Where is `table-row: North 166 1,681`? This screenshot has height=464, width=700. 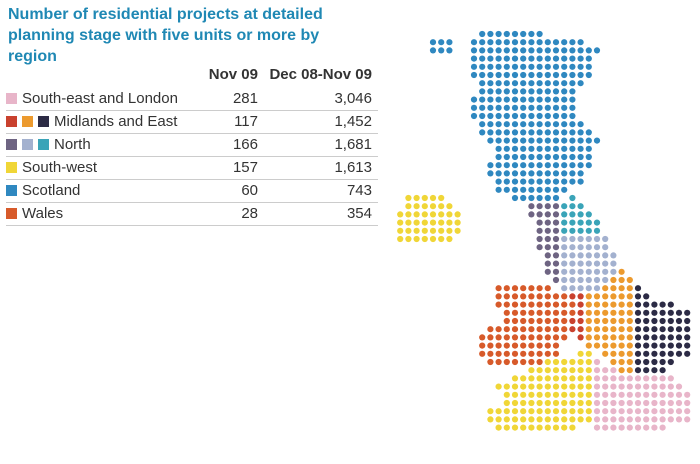 table-row: North 166 1,681 is located at coordinates (192, 145).